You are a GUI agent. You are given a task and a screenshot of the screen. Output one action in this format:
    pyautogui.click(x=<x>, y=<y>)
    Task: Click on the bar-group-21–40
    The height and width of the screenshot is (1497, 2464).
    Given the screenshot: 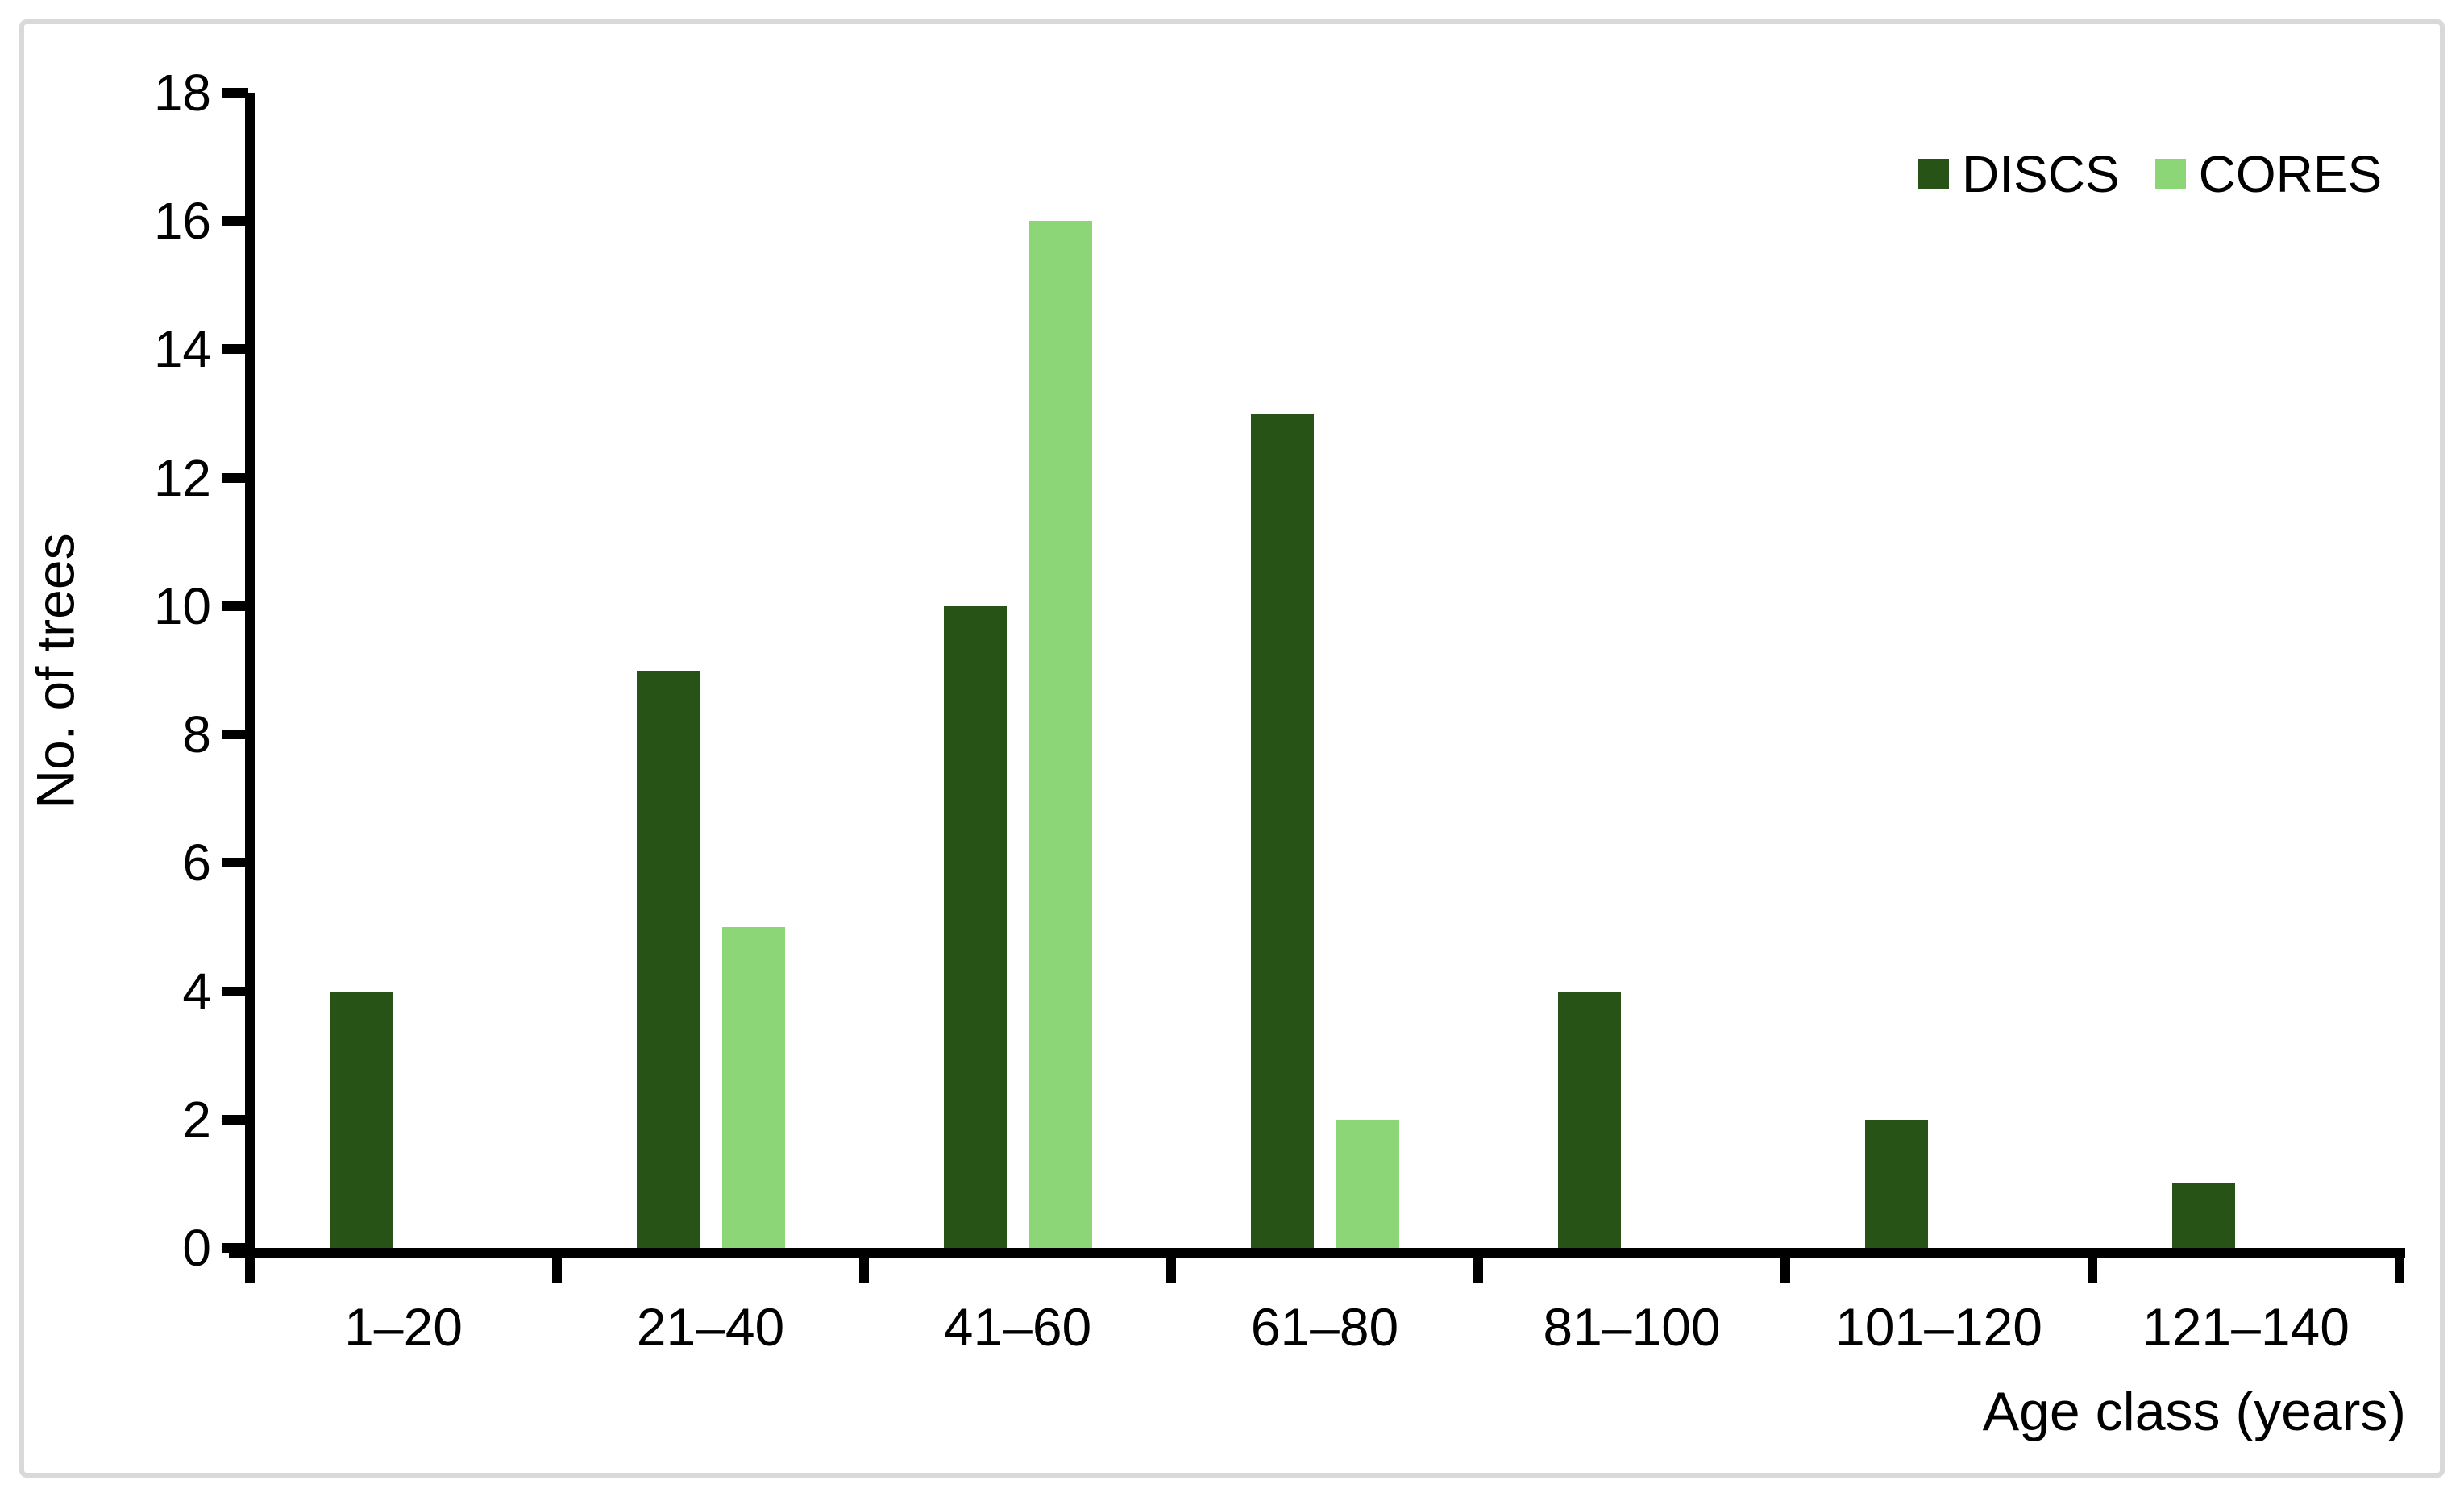 What is the action you would take?
    pyautogui.click(x=710, y=670)
    